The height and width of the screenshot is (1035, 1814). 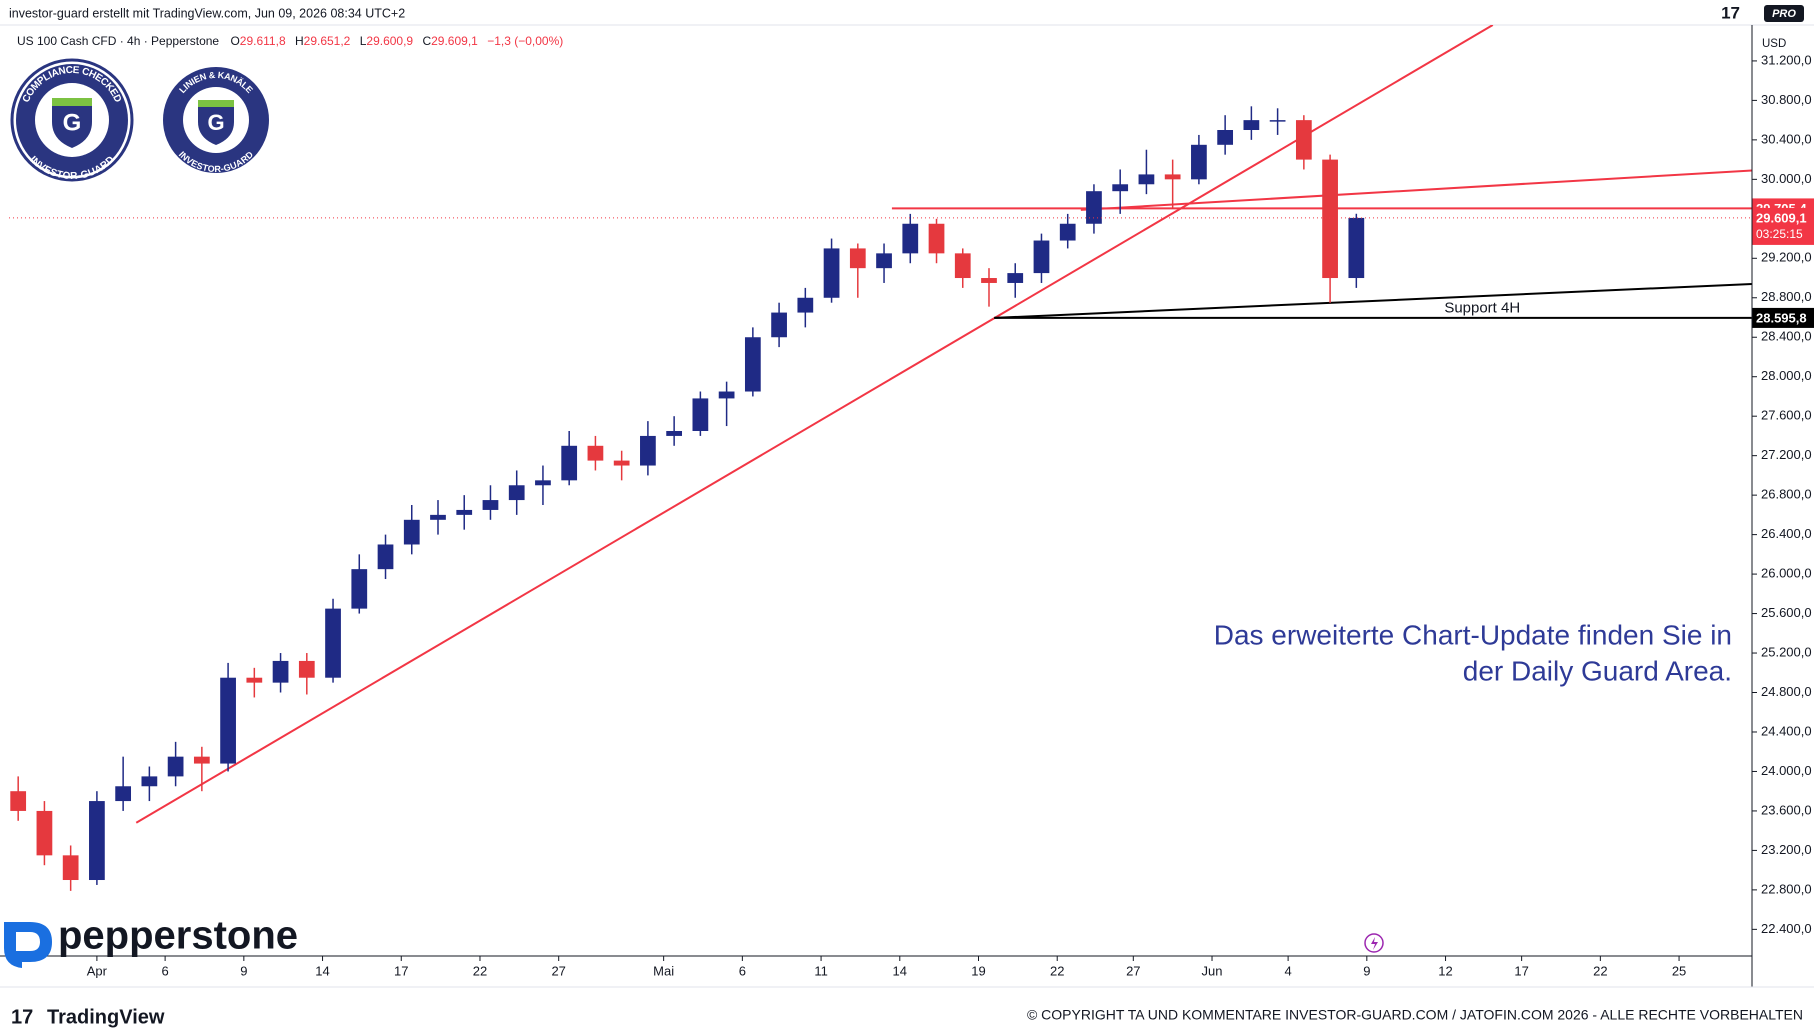 I want to click on y-tick-label: 25.600,0, so click(x=1786, y=612).